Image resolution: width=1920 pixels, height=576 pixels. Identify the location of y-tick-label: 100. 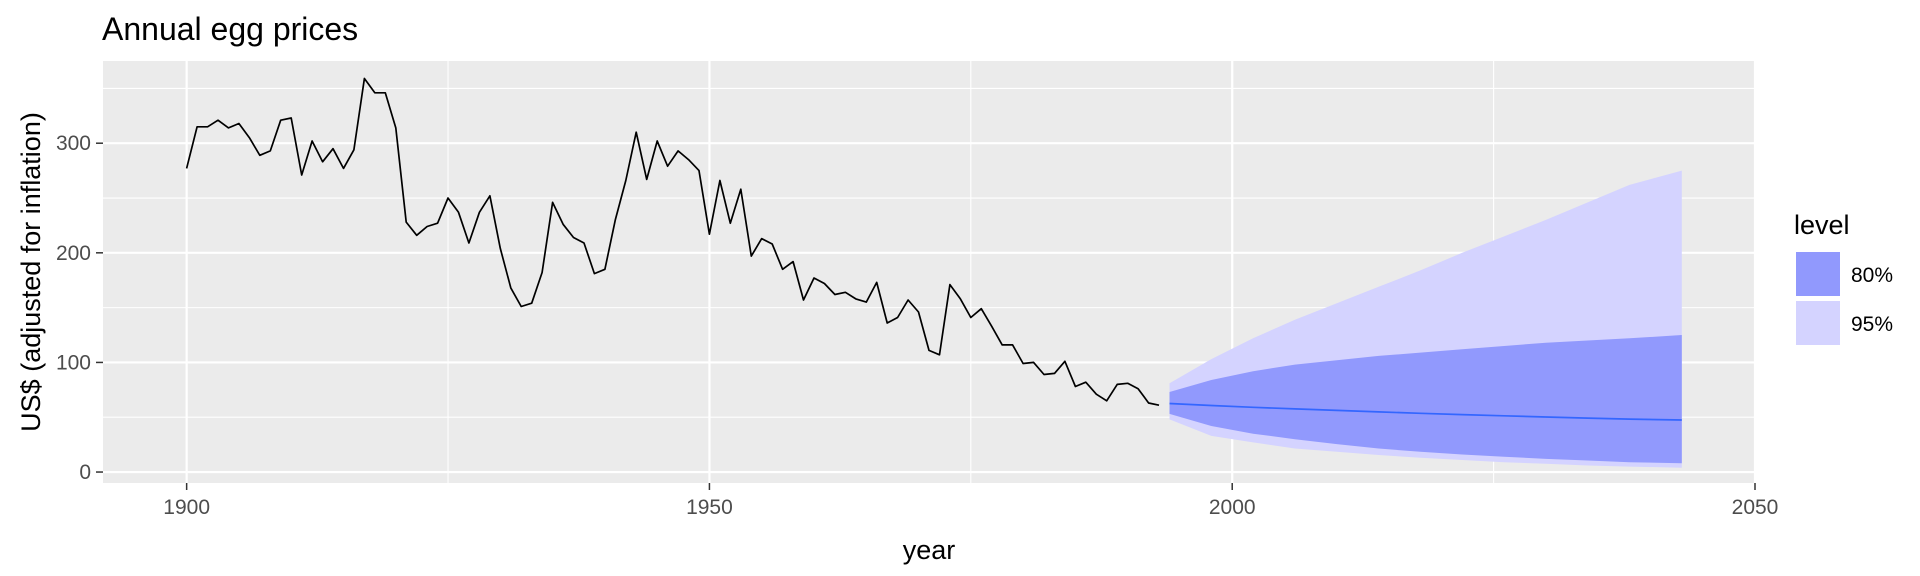
(73, 362).